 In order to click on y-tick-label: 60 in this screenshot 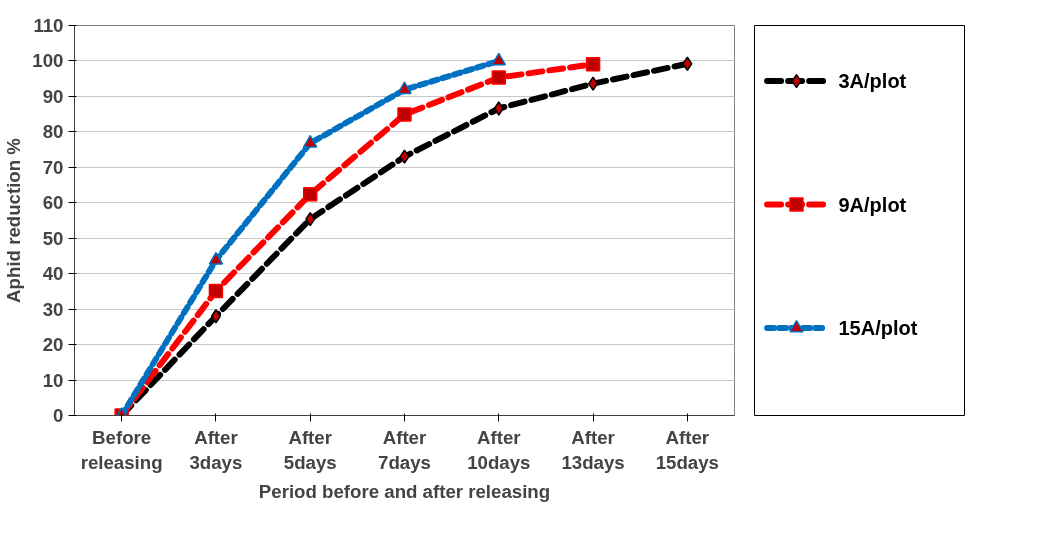, I will do `click(53, 203)`.